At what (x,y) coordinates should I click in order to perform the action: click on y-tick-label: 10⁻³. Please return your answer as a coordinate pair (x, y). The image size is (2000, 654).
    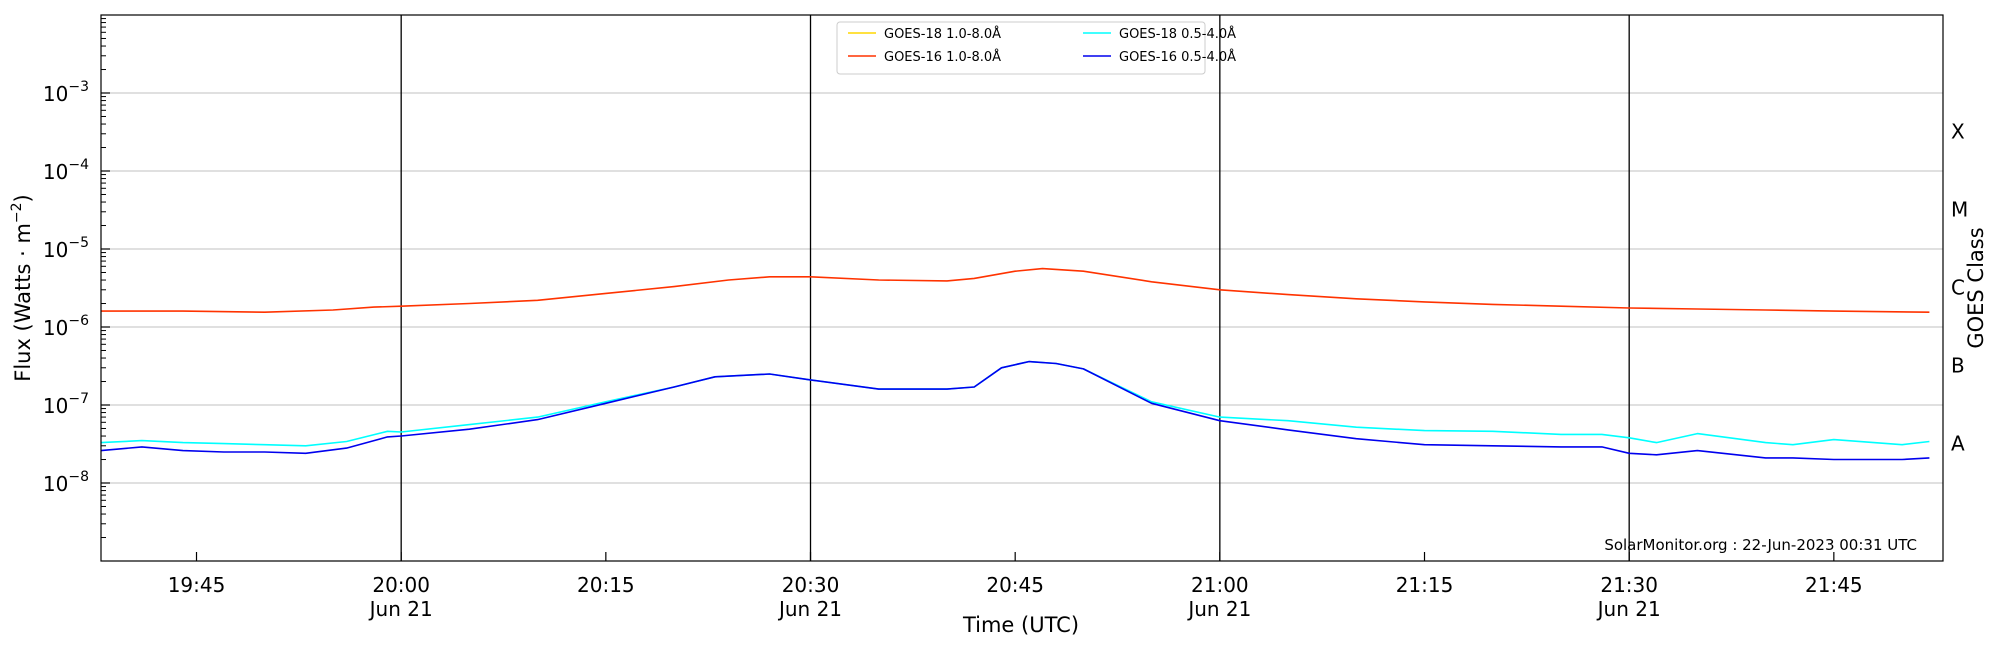
    Looking at the image, I should click on (66, 92).